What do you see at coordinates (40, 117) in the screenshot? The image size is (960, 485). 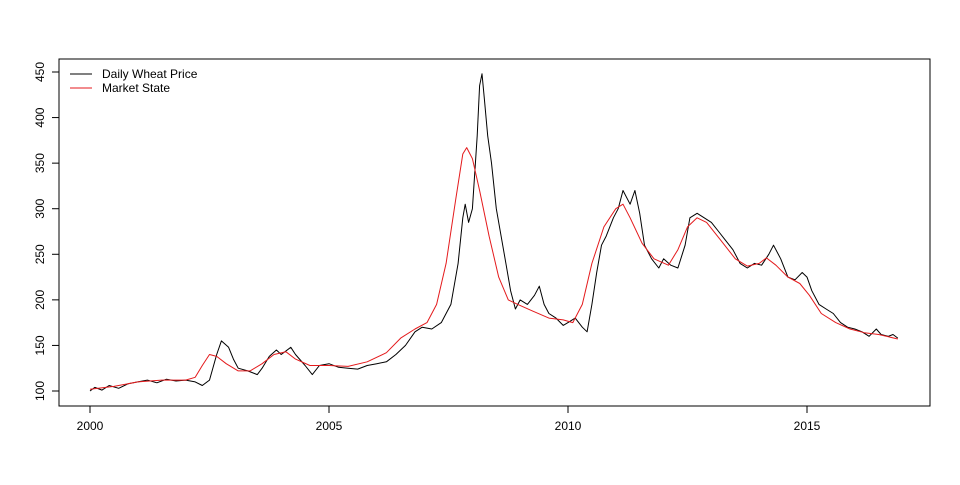 I see `y-tick-label: 400` at bounding box center [40, 117].